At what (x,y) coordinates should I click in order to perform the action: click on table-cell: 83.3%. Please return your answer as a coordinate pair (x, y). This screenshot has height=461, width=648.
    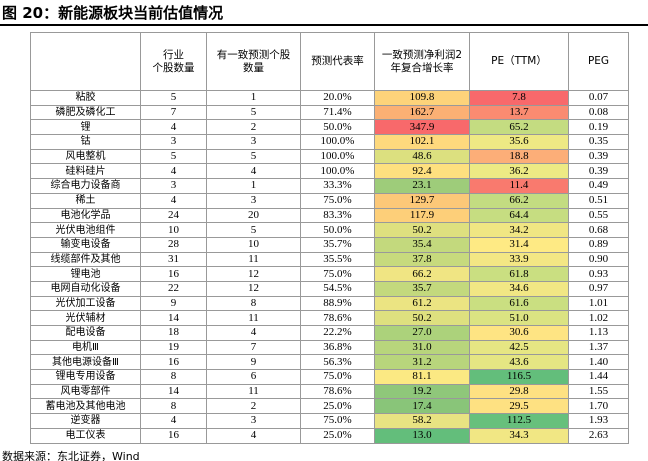
    Looking at the image, I should click on (337, 215).